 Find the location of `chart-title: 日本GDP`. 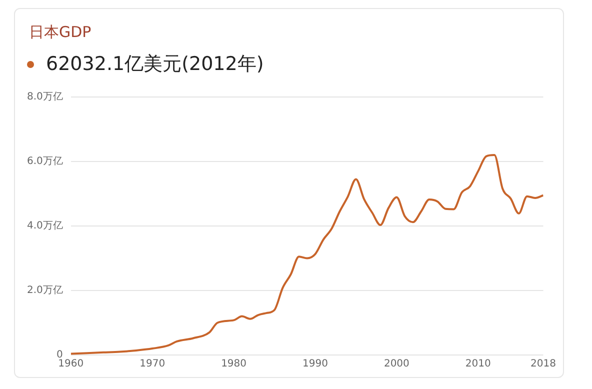

chart-title: 日本GDP is located at coordinates (60, 32).